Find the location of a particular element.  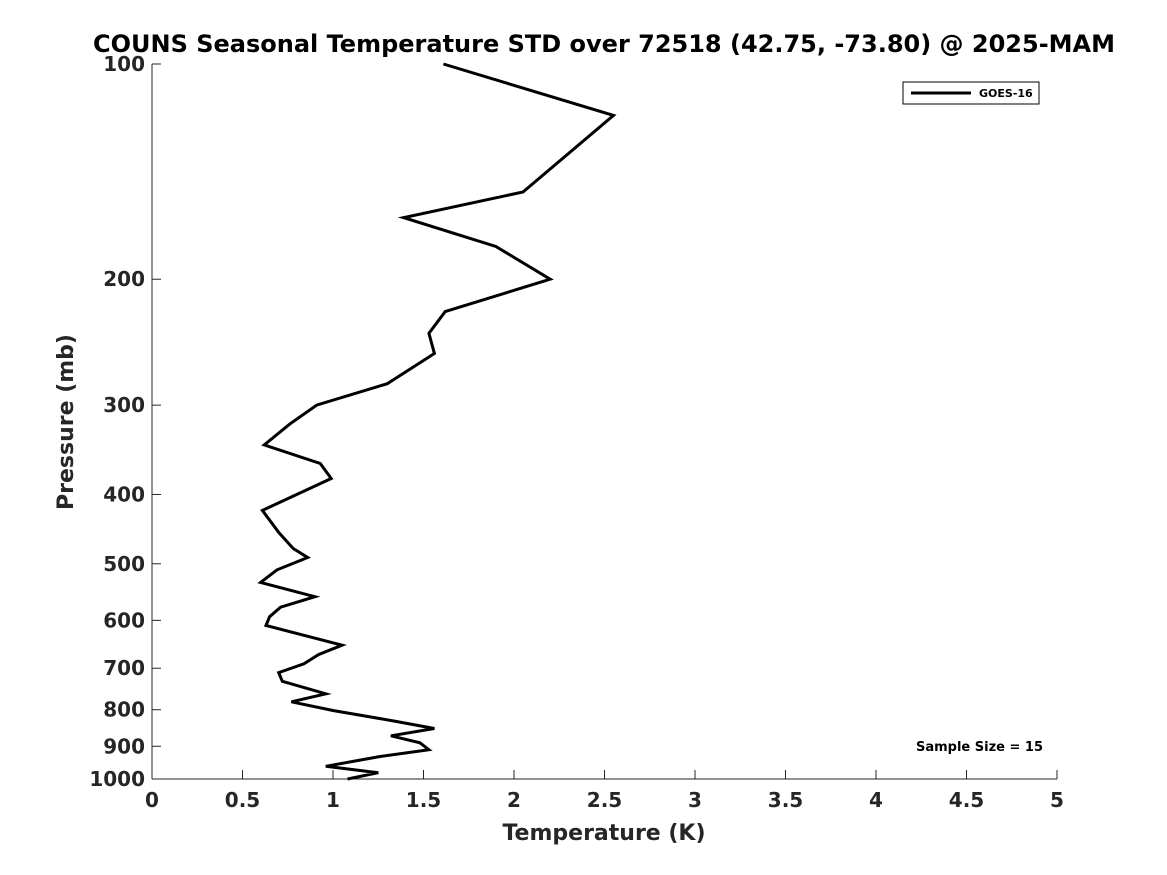

y-tick-label: 800 is located at coordinates (124, 710).